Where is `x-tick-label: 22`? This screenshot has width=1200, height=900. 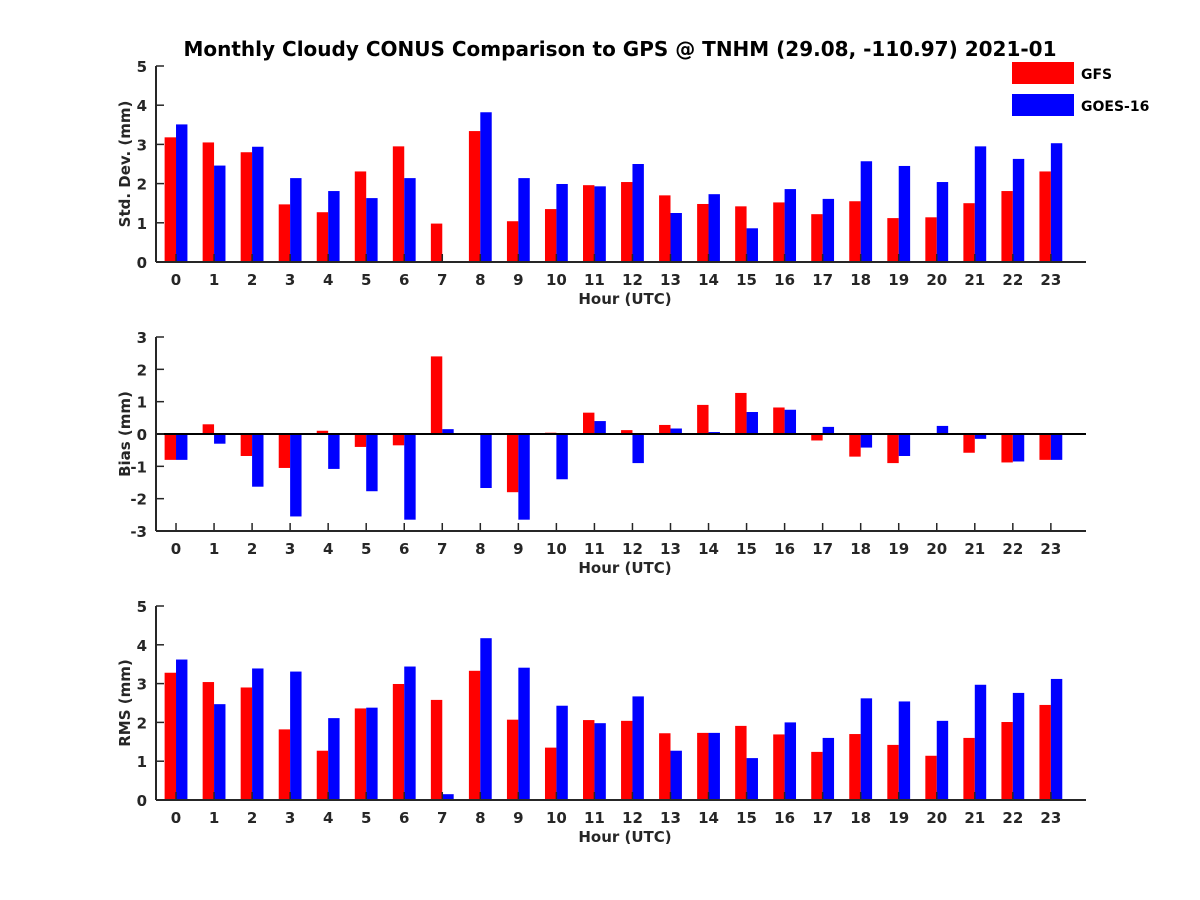 x-tick-label: 22 is located at coordinates (1012, 549).